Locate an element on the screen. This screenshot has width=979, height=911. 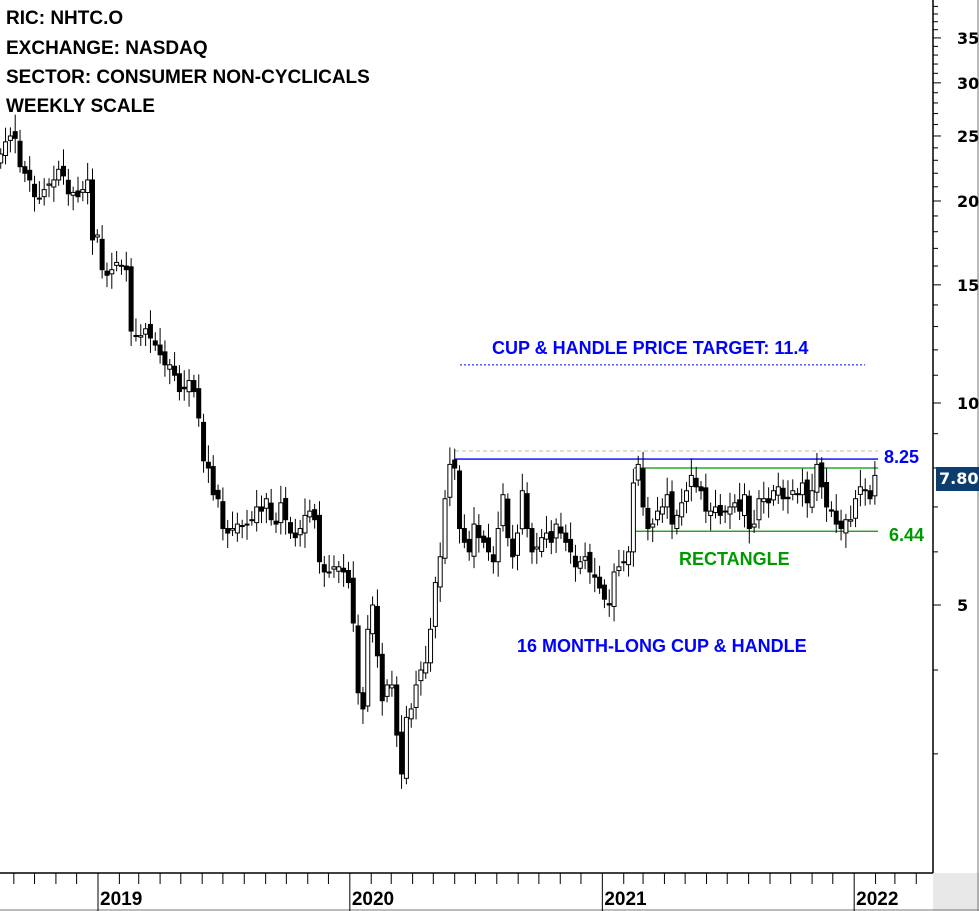
y-tick-label: 30 is located at coordinates (968, 83).